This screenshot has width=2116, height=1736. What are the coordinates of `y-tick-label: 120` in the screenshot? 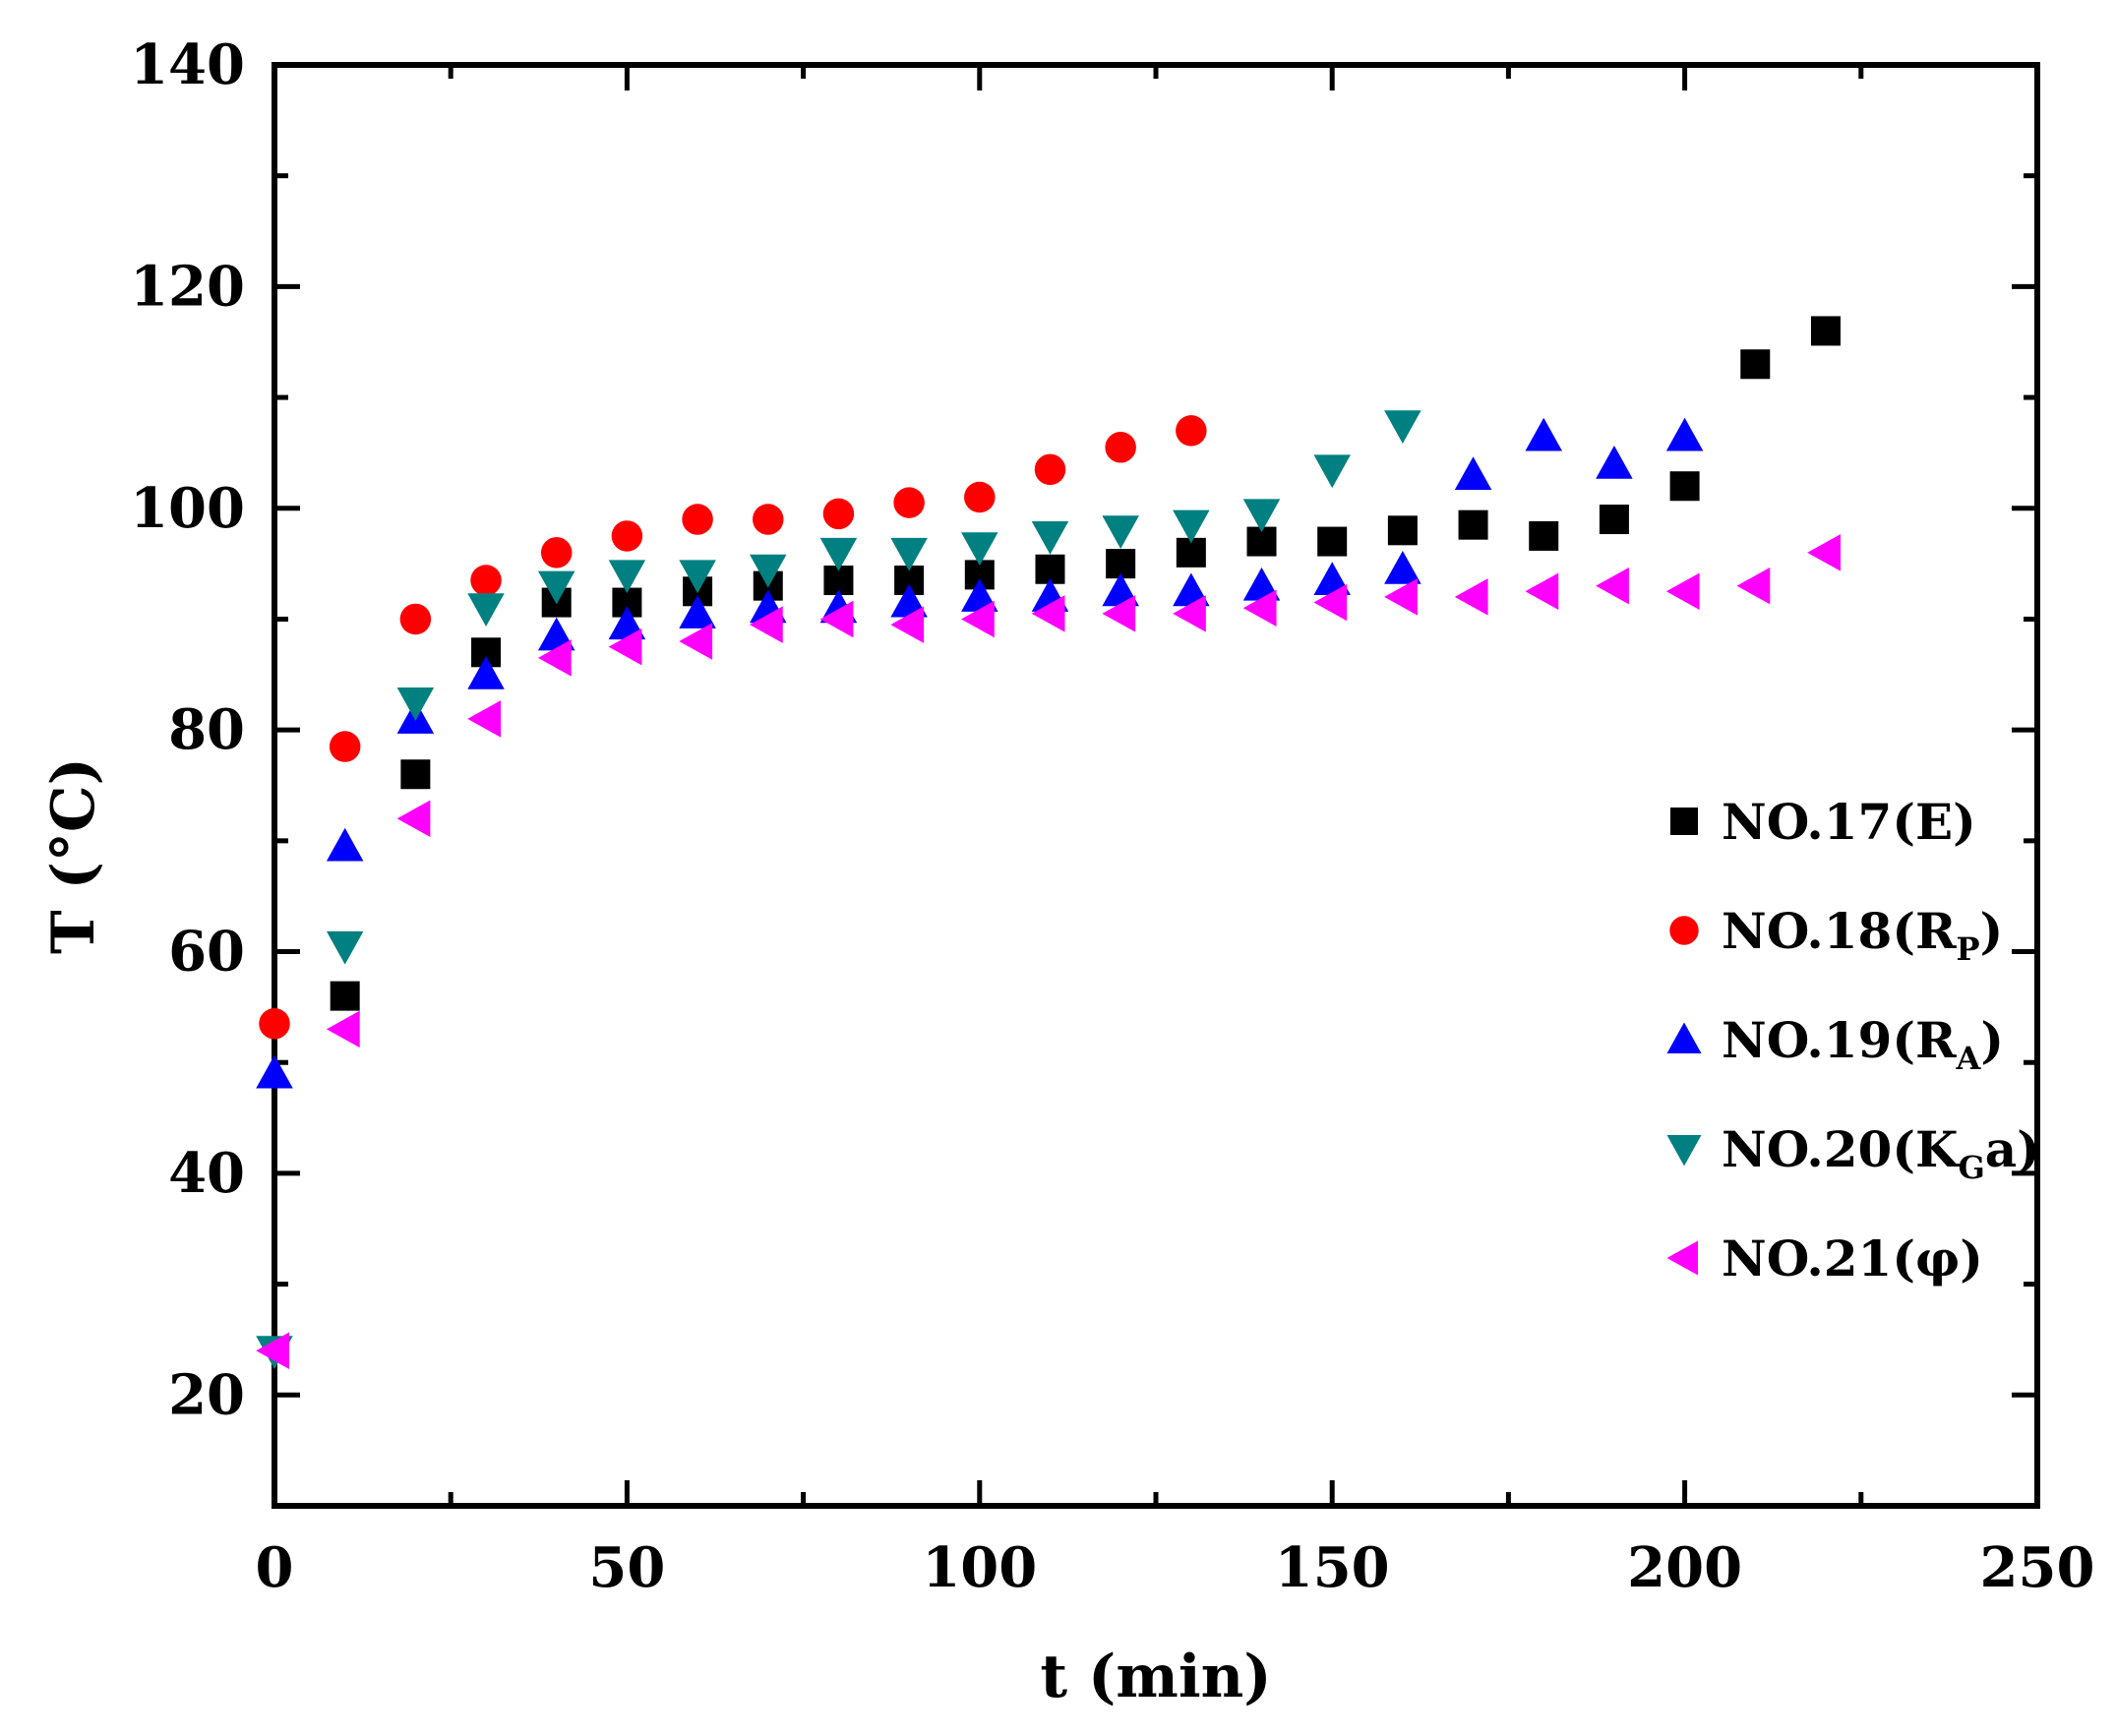 It's located at (188, 286).